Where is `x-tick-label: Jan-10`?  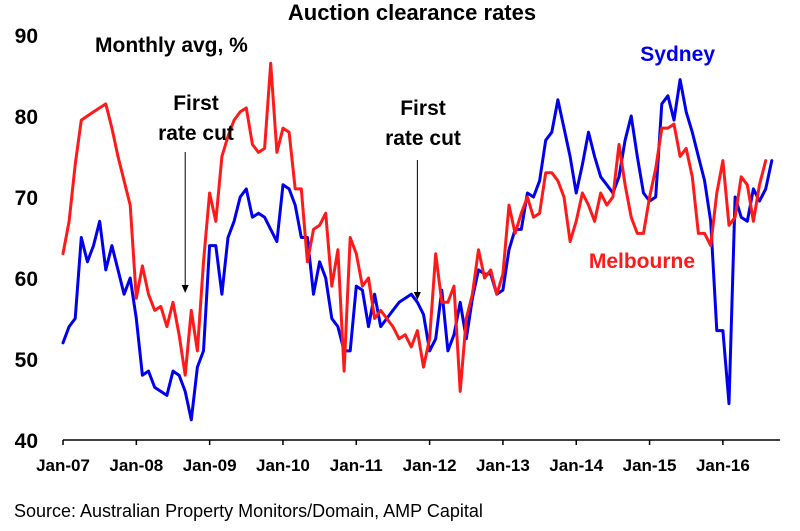
x-tick-label: Jan-10 is located at coordinates (283, 465).